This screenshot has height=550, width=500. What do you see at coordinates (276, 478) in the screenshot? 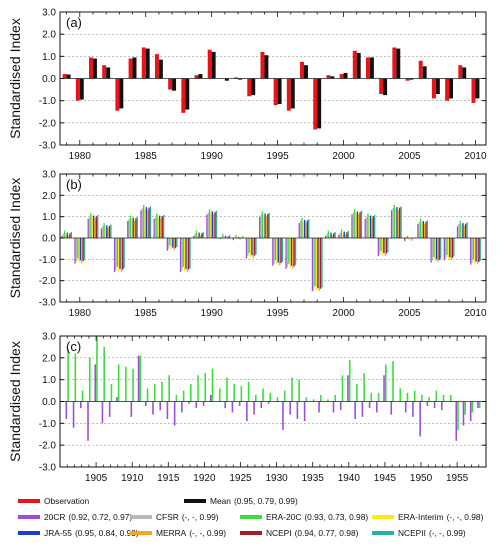
I see `x-tick-label: 1930` at bounding box center [276, 478].